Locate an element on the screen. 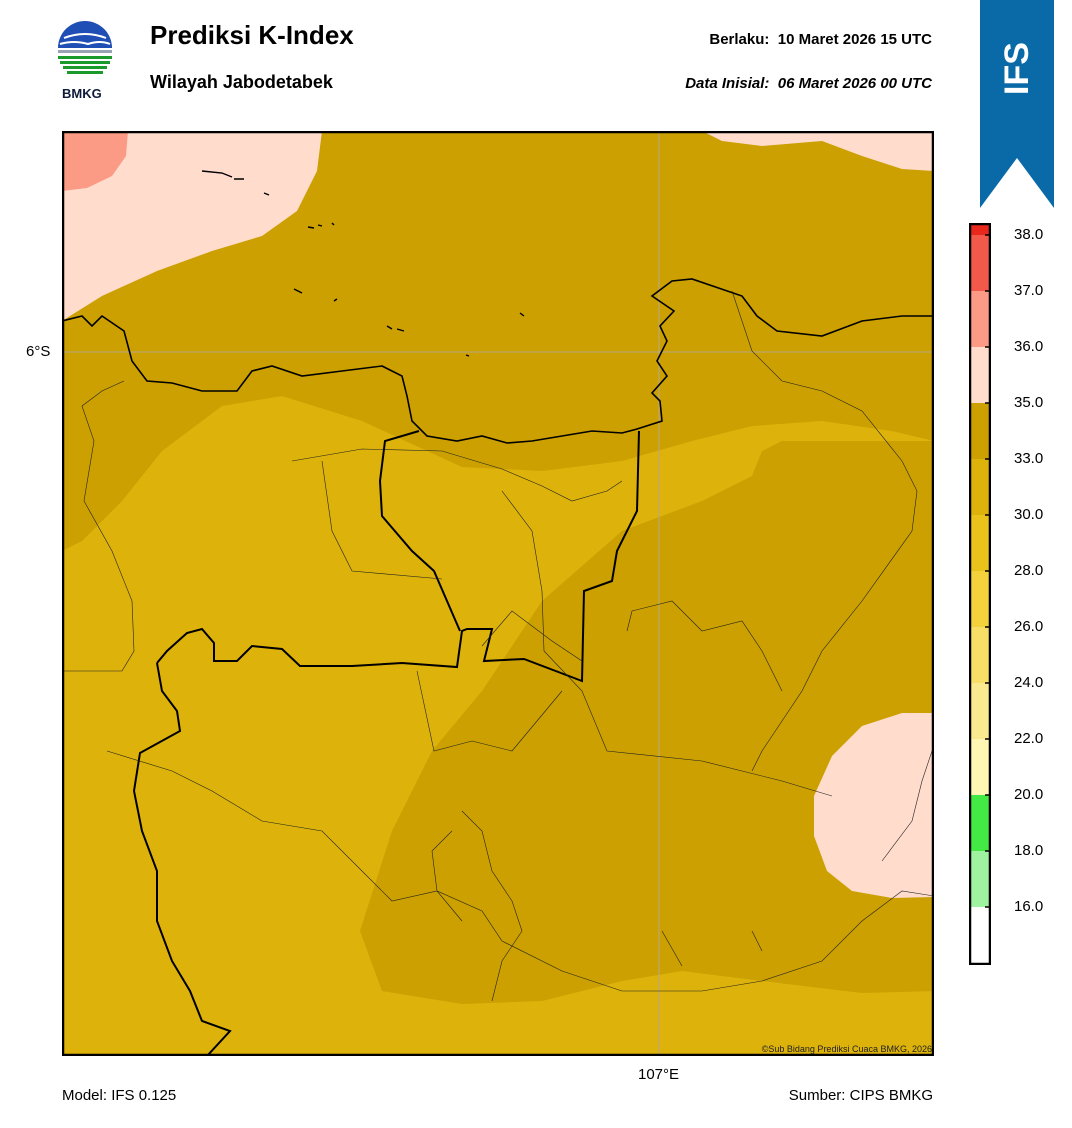 Image resolution: width=1072 pixels, height=1128 pixels. contour-36-37-northwest is located at coordinates (95, 161).